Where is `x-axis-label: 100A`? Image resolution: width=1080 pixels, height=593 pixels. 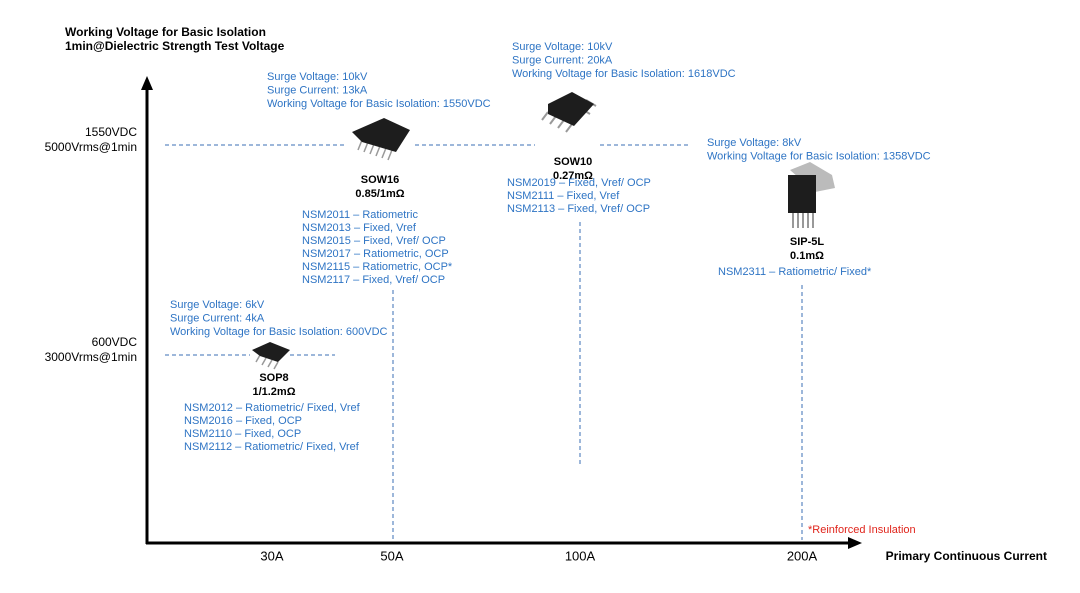
x-axis-label: 100A is located at coordinates (580, 555).